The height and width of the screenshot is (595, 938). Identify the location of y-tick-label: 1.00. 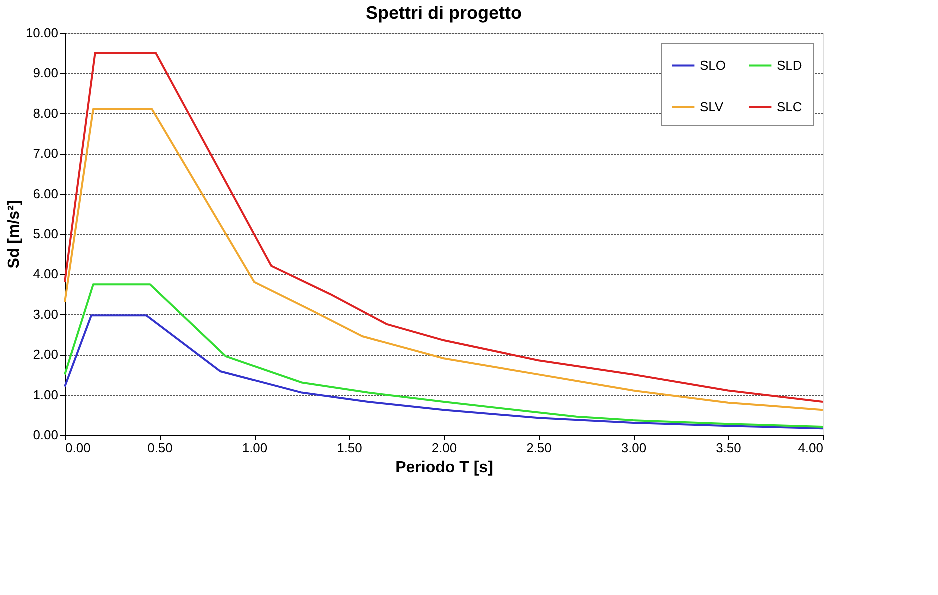
(45, 394).